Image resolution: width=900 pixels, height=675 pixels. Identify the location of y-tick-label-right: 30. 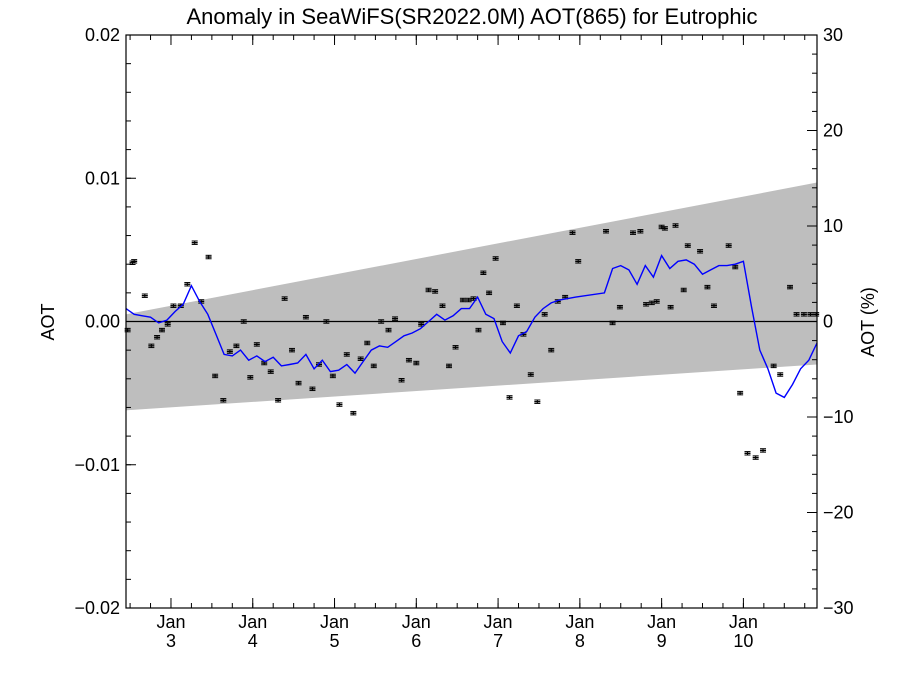
(833, 35).